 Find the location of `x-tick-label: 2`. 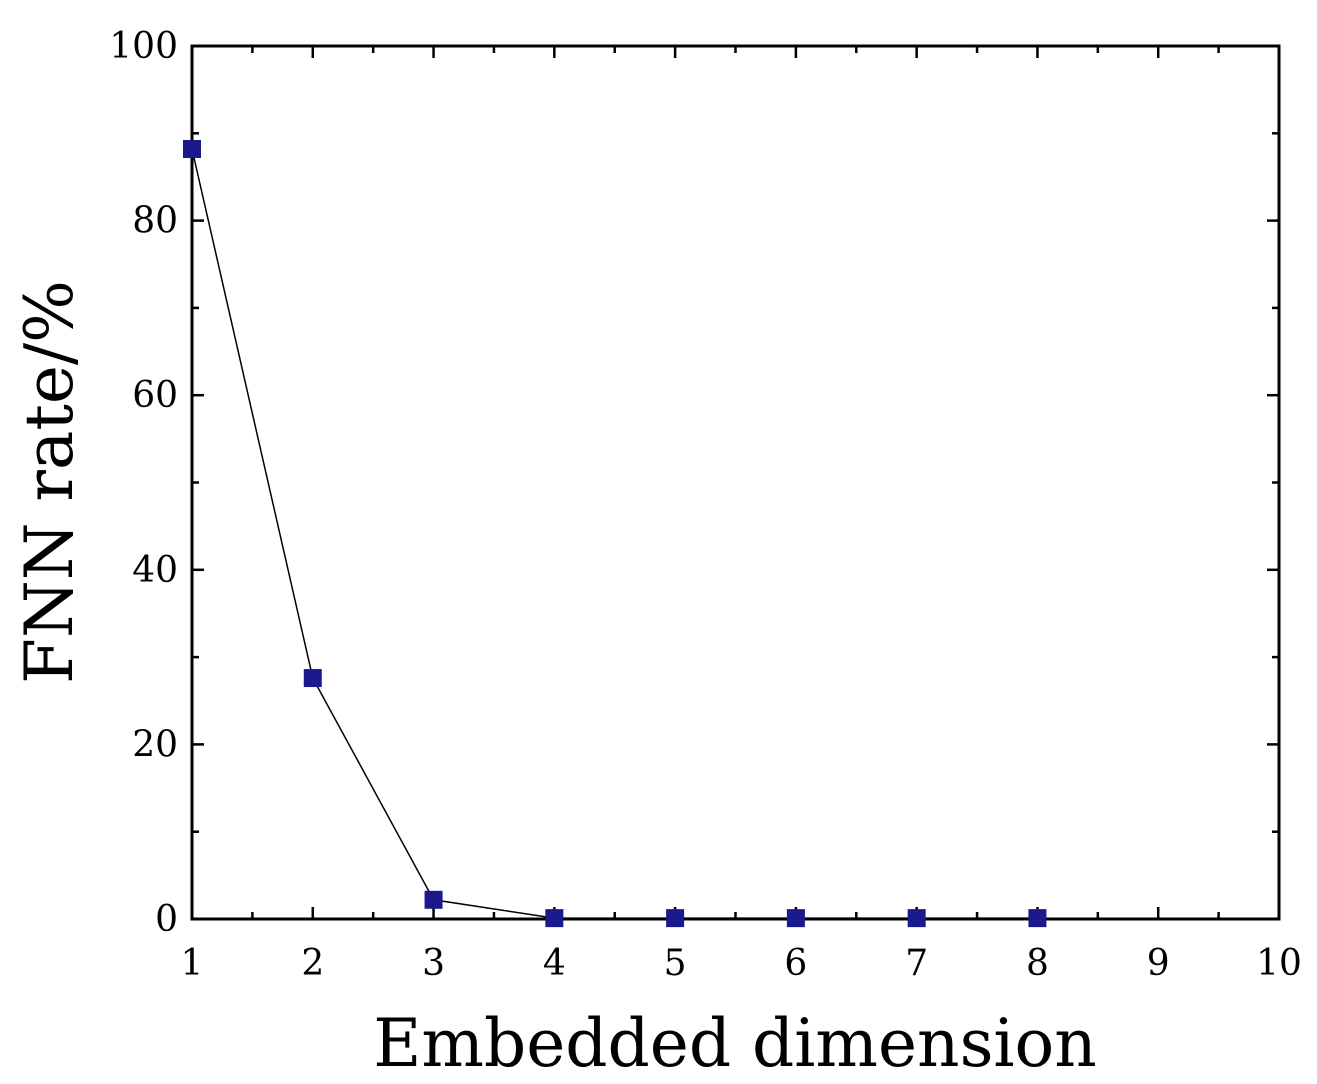

x-tick-label: 2 is located at coordinates (312, 963).